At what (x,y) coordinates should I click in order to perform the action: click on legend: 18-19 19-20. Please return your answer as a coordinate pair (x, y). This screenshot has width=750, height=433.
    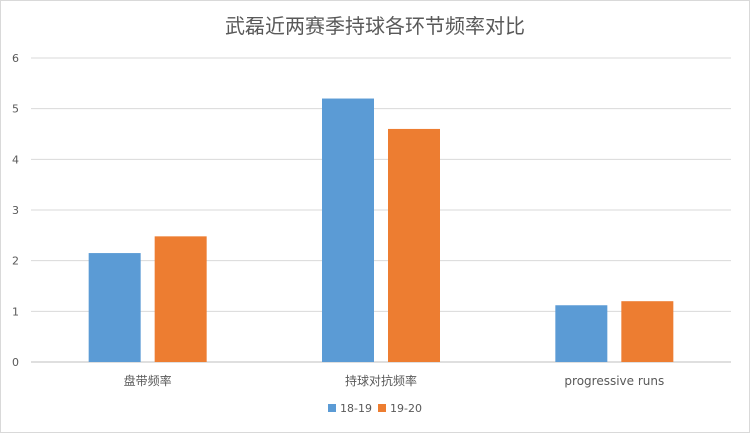
    Looking at the image, I should click on (375, 408).